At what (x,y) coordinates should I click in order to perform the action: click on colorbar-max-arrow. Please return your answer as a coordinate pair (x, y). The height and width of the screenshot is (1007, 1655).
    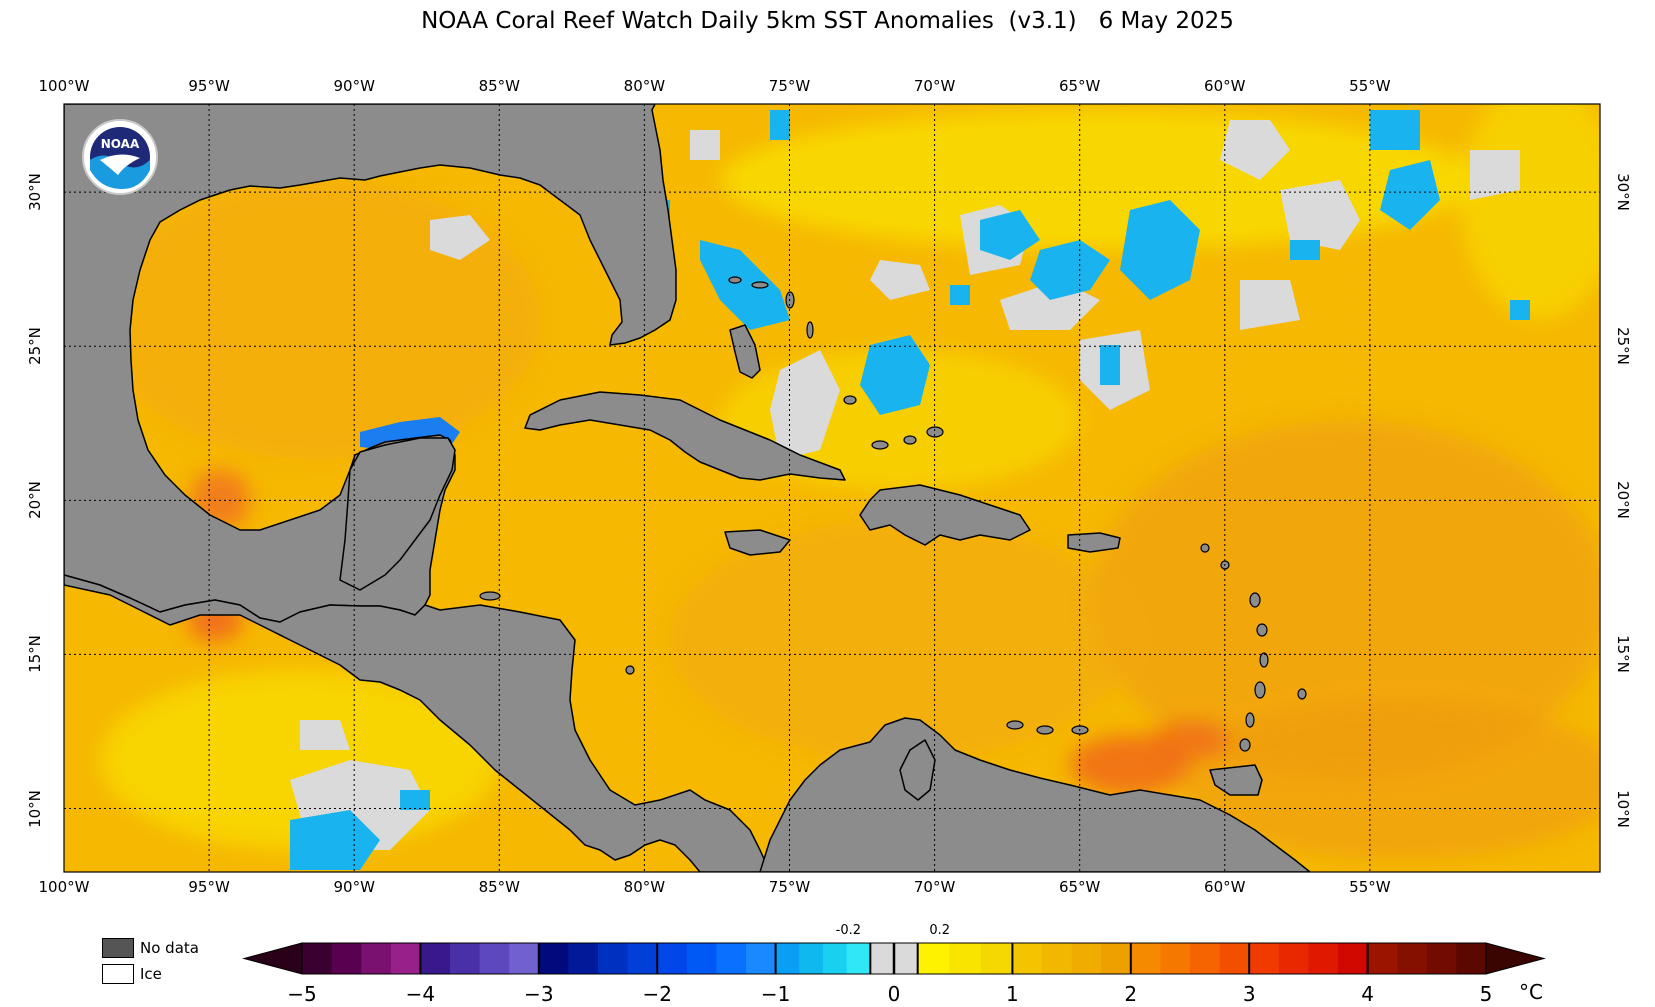
    Looking at the image, I should click on (1515, 958).